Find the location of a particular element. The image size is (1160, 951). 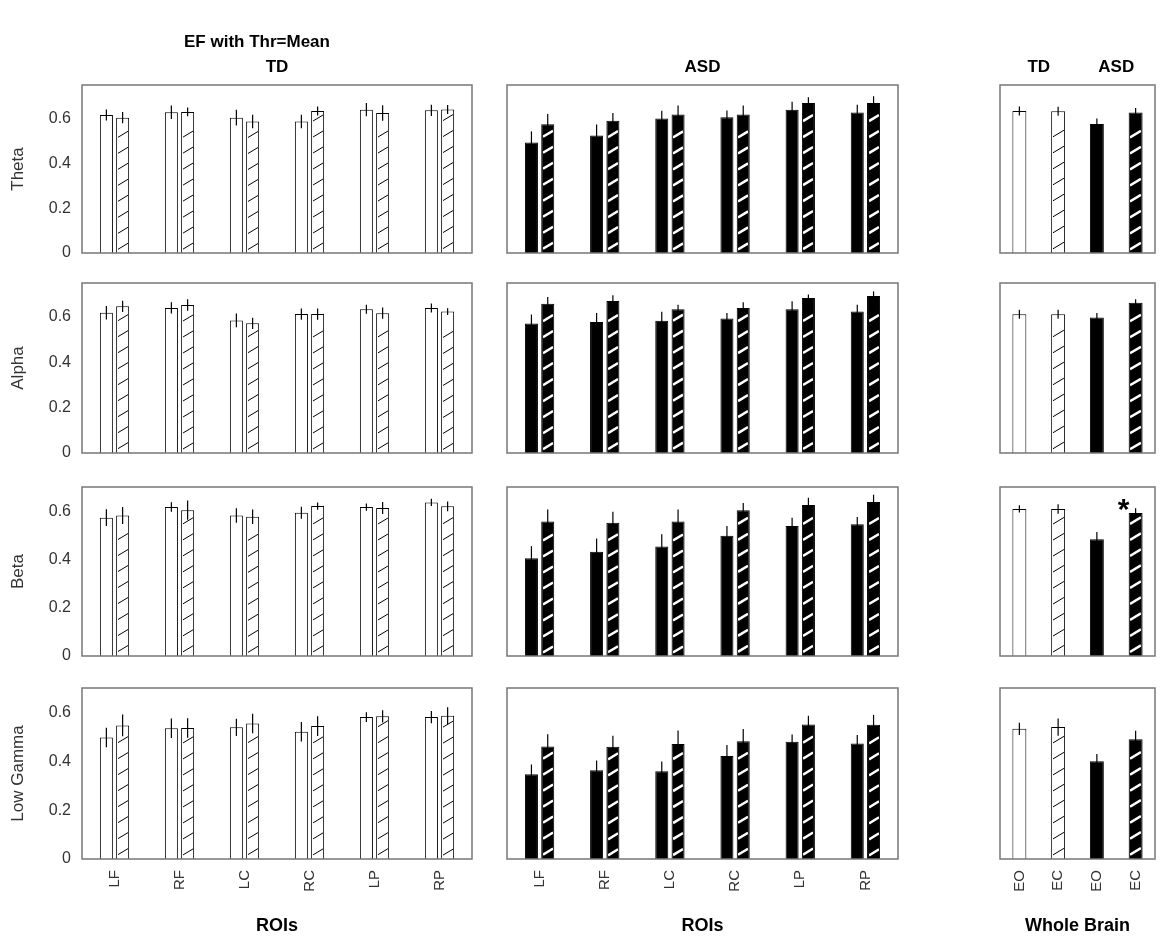

x-axis-title: Whole Brain is located at coordinates (1077, 925).